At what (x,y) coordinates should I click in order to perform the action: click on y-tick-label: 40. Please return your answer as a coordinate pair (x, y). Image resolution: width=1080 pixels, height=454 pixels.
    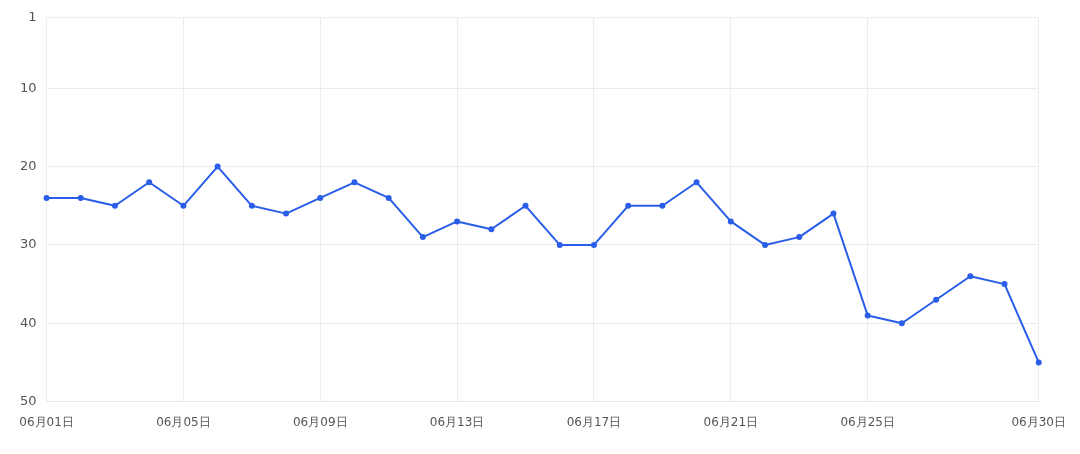
    Looking at the image, I should click on (28, 322).